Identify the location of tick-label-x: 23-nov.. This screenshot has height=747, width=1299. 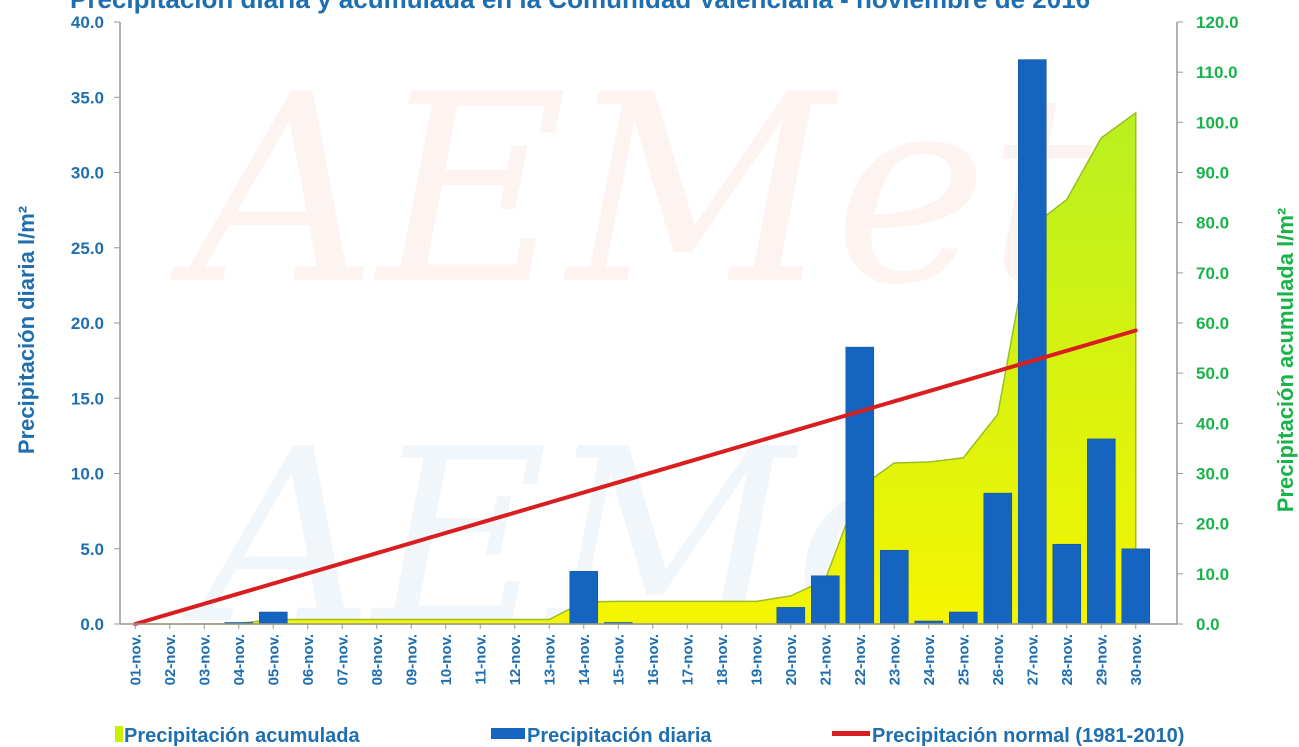
(894, 659).